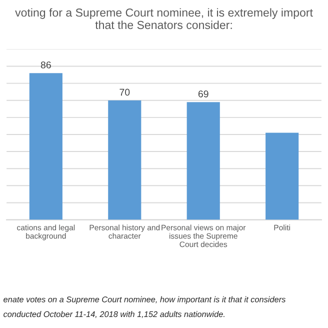 The width and height of the screenshot is (328, 328). Describe the element at coordinates (203, 94) in the screenshot. I see `data-label: 69` at that location.